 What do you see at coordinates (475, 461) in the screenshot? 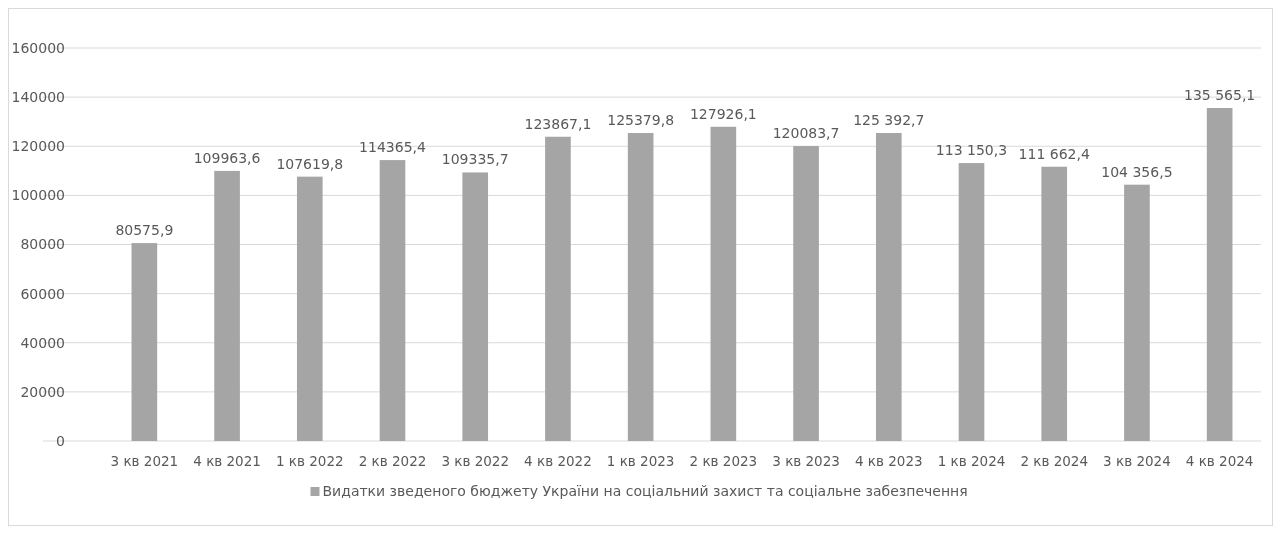
I see `x-tick-label: 3 кв 2022` at bounding box center [475, 461].